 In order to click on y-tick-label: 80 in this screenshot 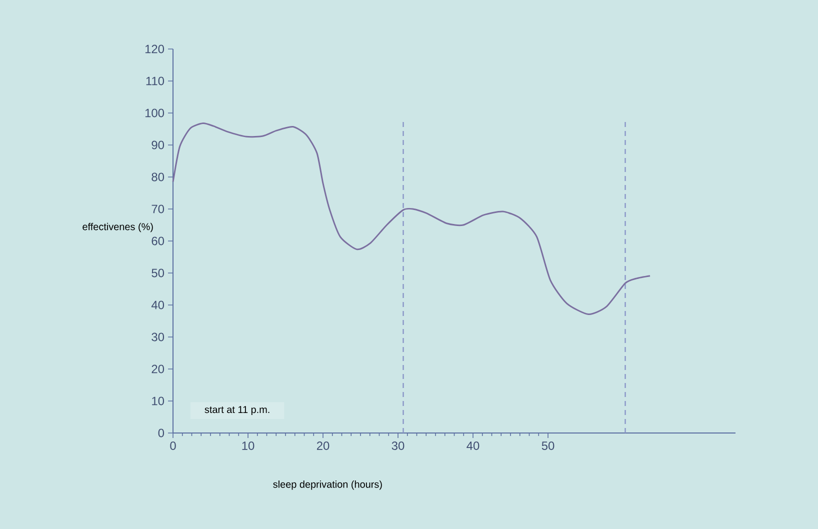, I will do `click(158, 177)`.